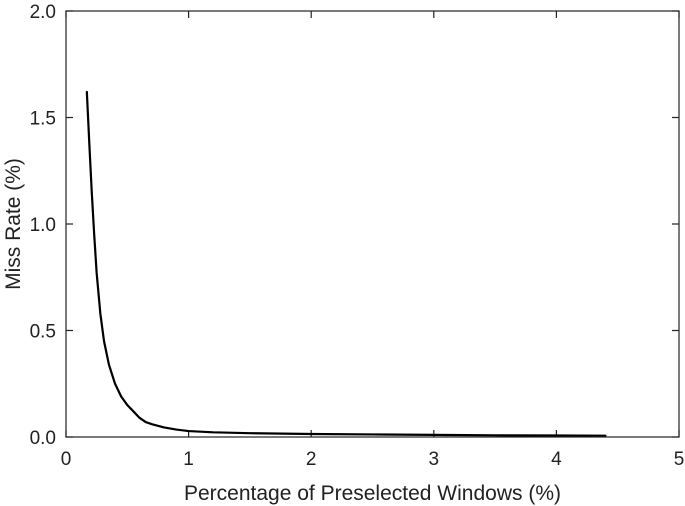 This screenshot has width=685, height=506. What do you see at coordinates (43, 332) in the screenshot?
I see `y-tick-label: 0.5` at bounding box center [43, 332].